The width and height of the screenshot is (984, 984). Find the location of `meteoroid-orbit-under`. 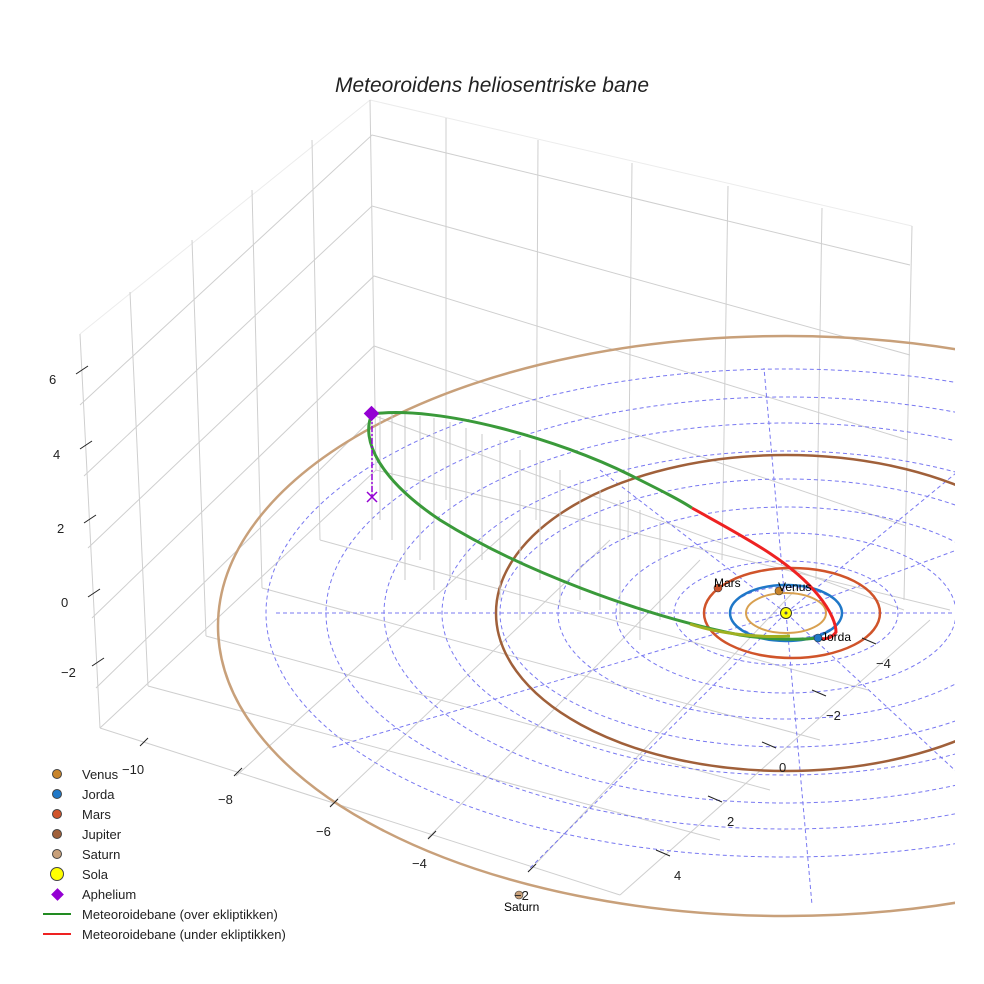

meteoroid-orbit-under is located at coordinates (764, 573).